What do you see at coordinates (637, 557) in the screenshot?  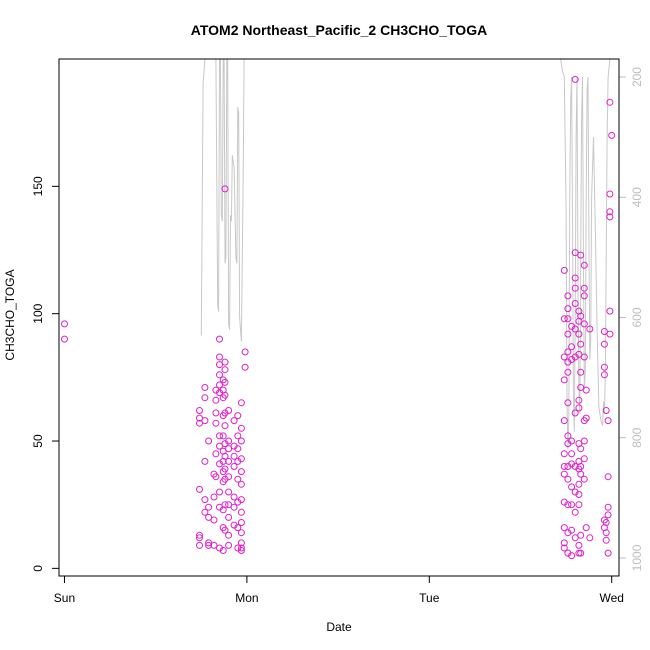 I see `y2-tick-label: 1000` at bounding box center [637, 557].